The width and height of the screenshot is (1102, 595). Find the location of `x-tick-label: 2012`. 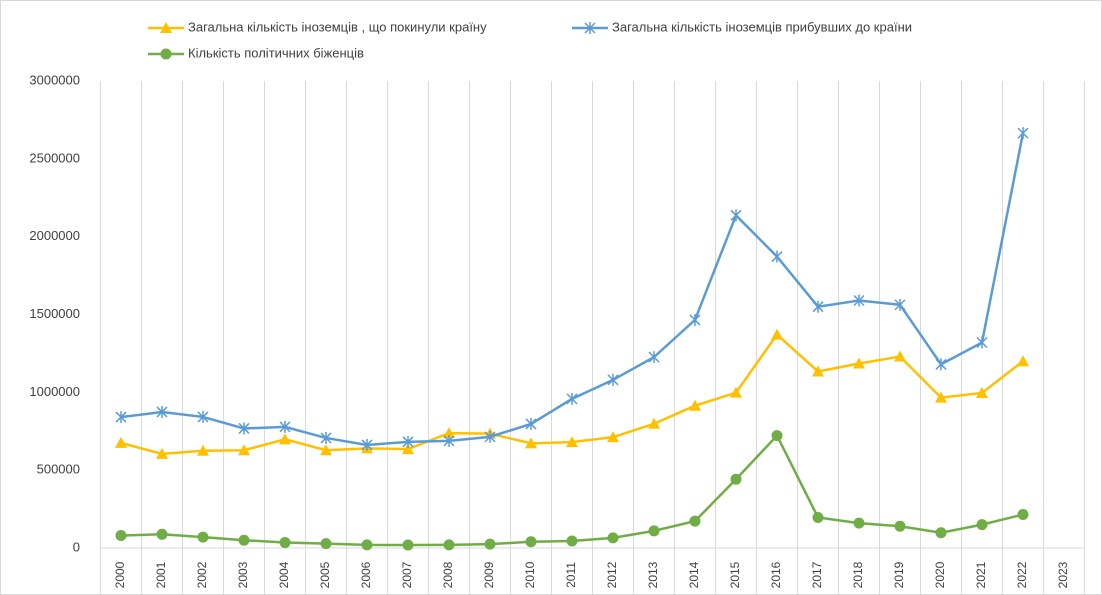

x-tick-label: 2012 is located at coordinates (612, 574).